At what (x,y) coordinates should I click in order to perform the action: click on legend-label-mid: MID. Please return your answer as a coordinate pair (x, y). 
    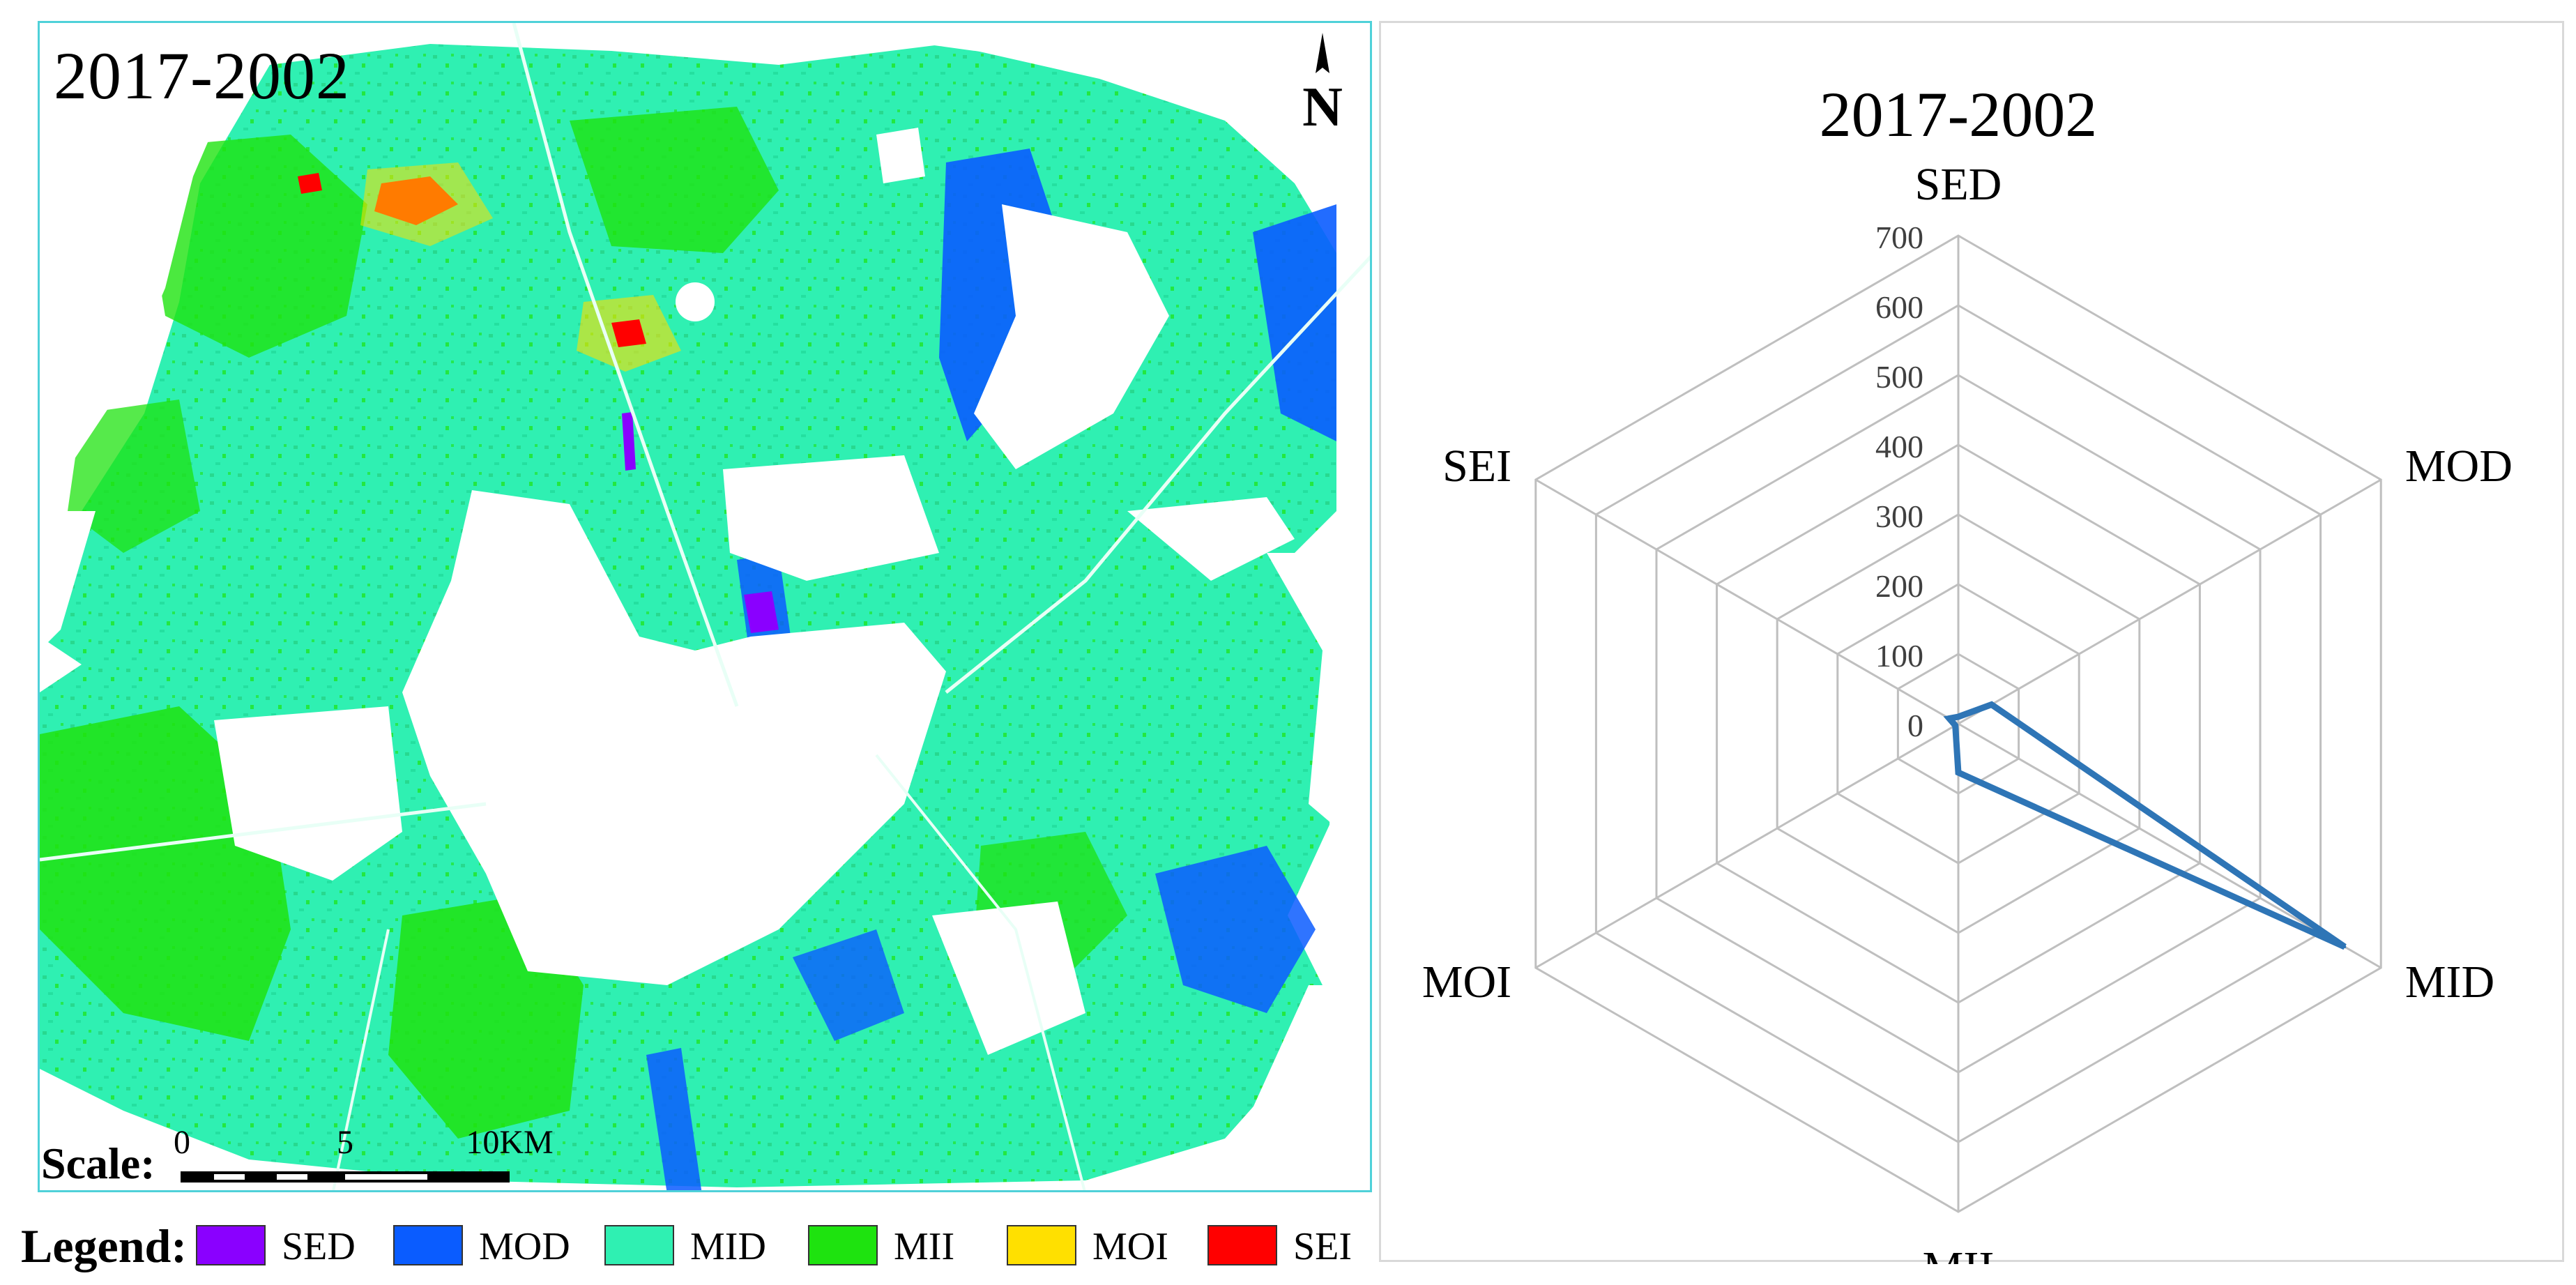
    Looking at the image, I should click on (728, 1246).